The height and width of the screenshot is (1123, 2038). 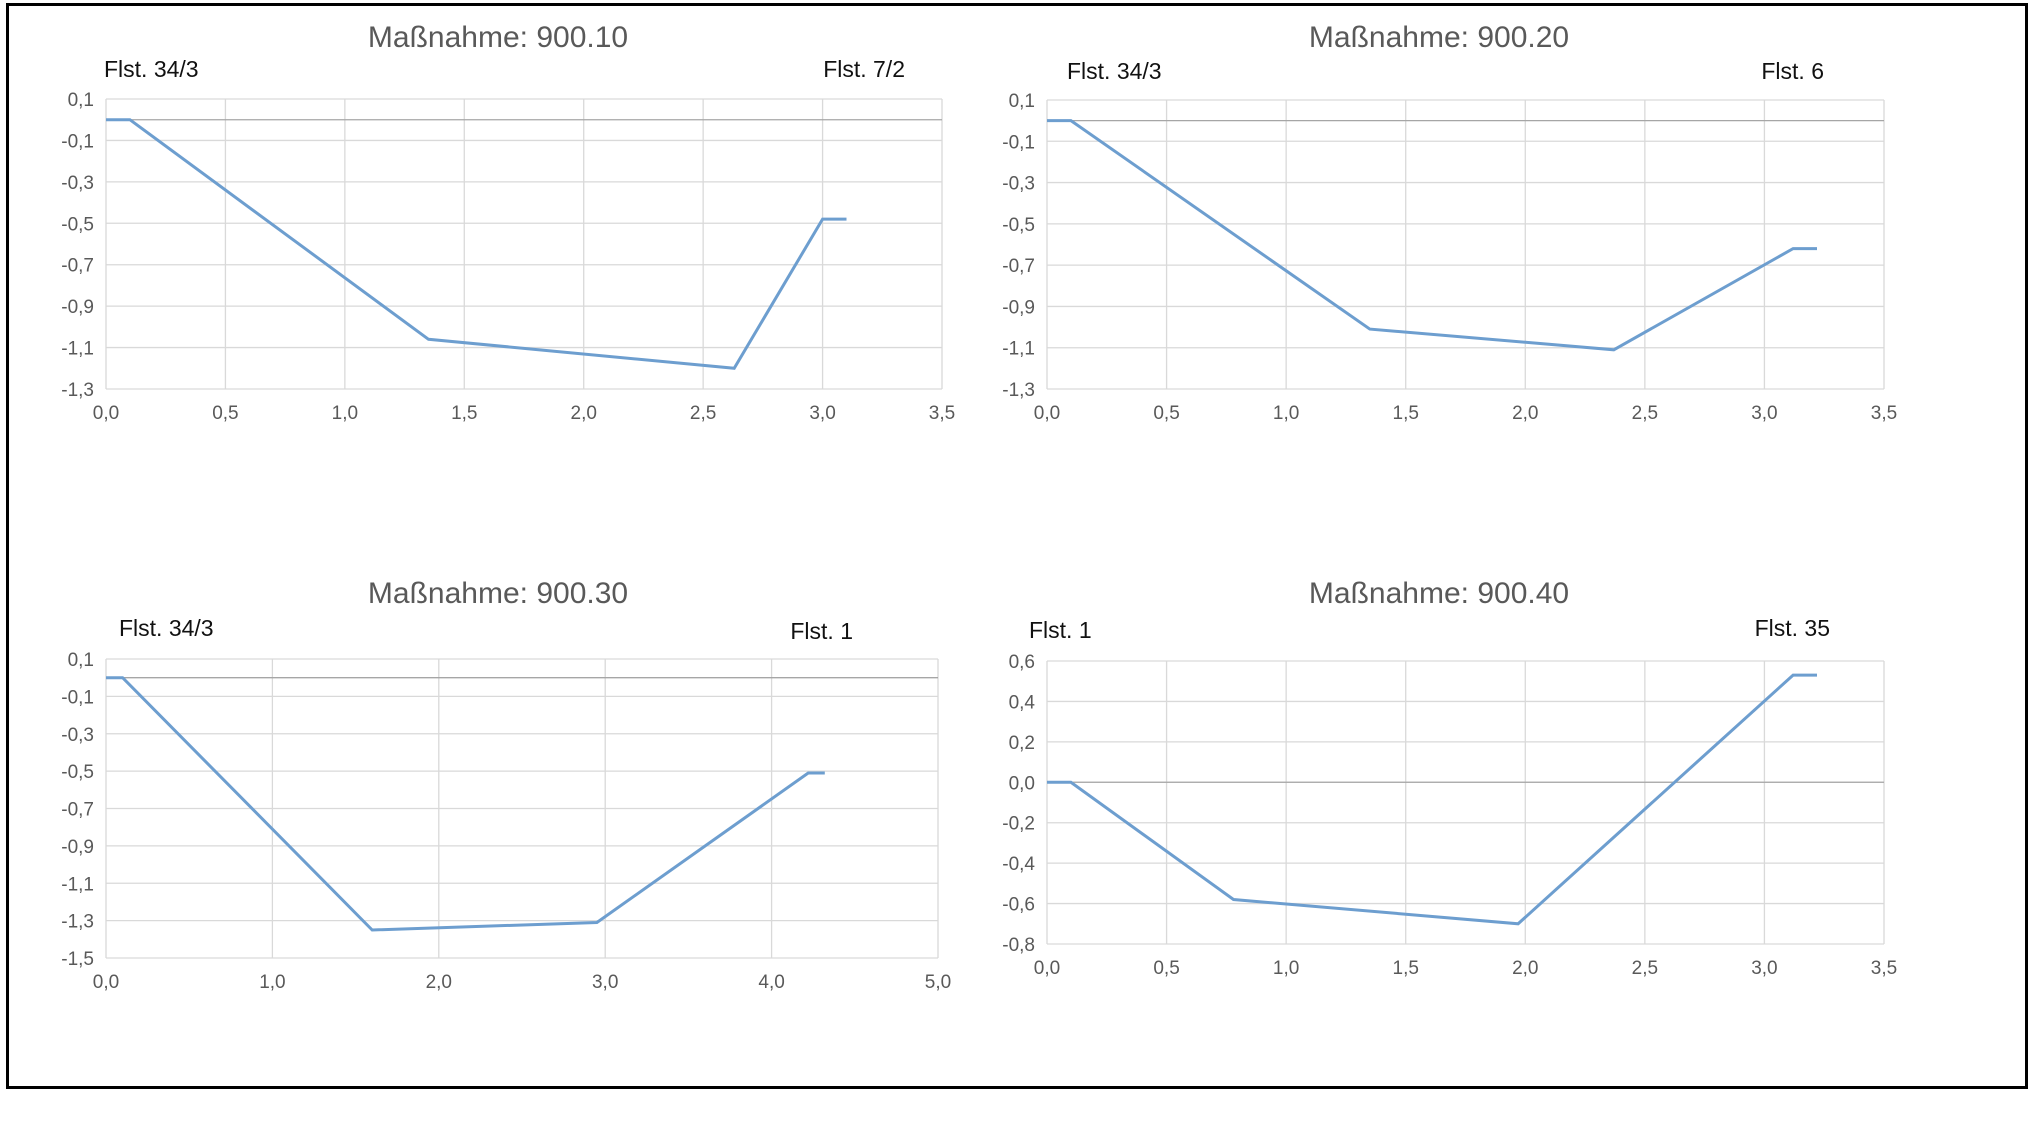 I want to click on y-tick-label: -1,5, so click(x=77, y=959).